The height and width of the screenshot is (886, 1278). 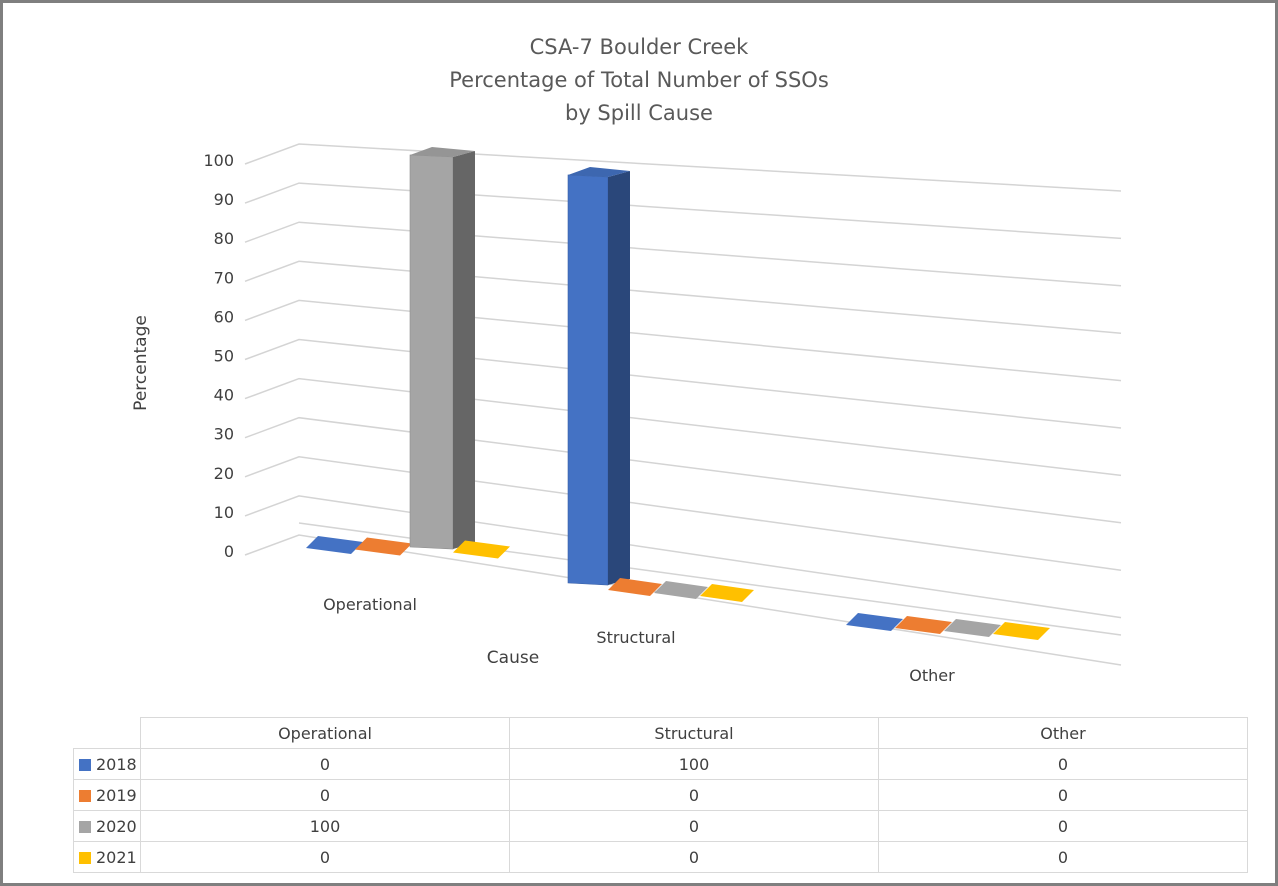 I want to click on chart-title-line-2: Percentage of Total Number of SSOs, so click(x=639, y=80).